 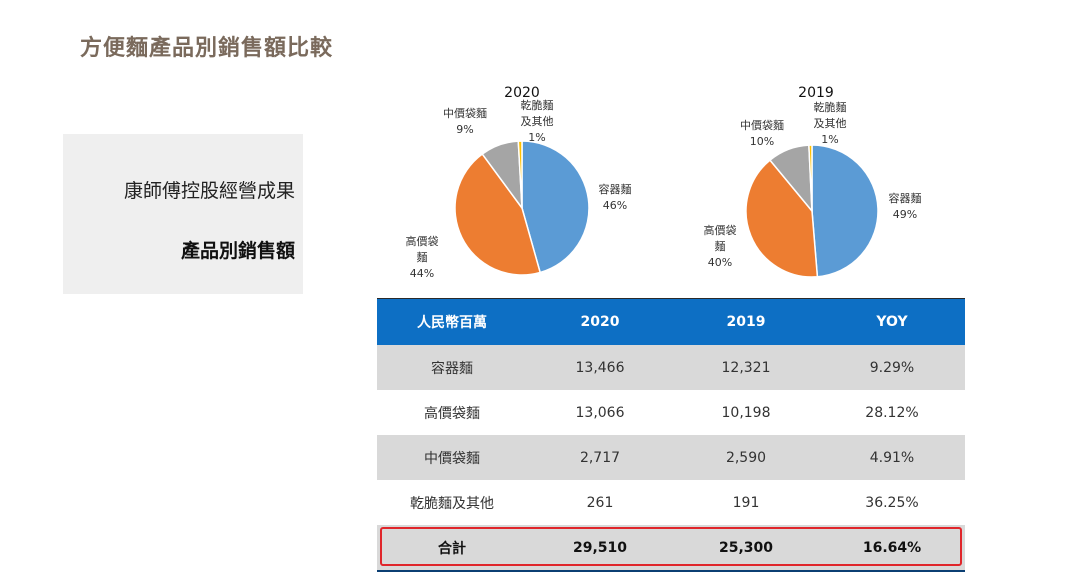 I want to click on value-2020: 2,717, so click(x=600, y=457).